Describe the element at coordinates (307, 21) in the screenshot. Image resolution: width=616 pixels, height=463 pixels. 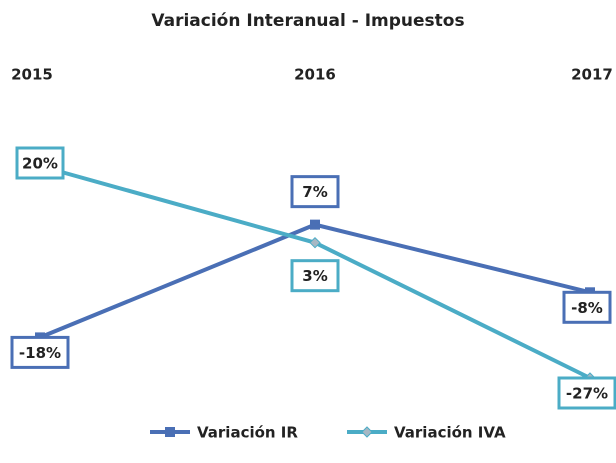
I see `chart-title: Variación Interanual - Impuestos` at that location.